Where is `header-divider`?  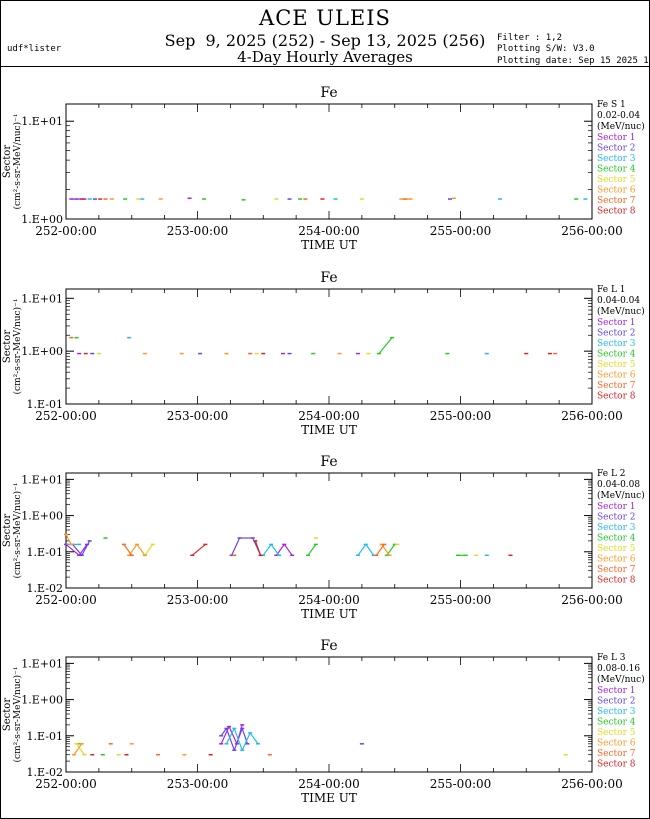 header-divider is located at coordinates (325, 66).